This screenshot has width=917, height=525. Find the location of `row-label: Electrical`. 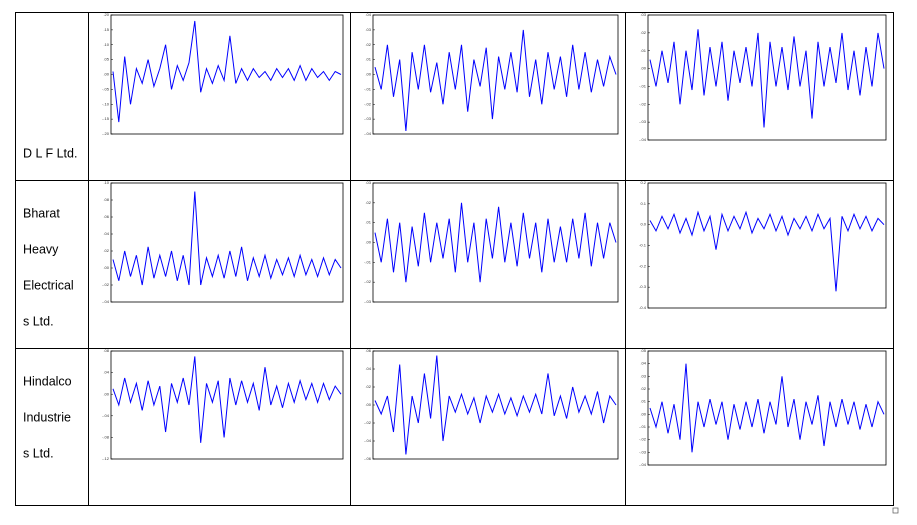

row-label: Electrical is located at coordinates (48, 285).